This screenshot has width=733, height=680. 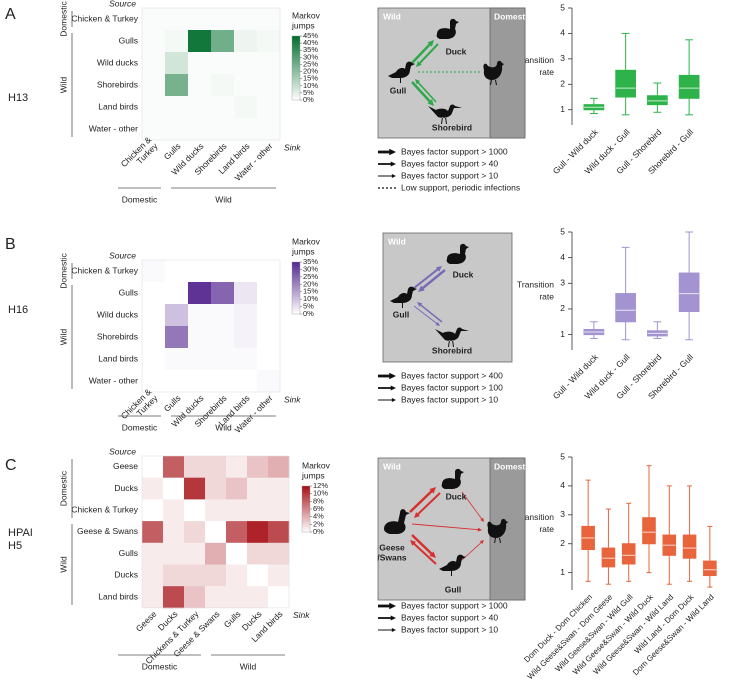 What do you see at coordinates (546, 529) in the screenshot?
I see `y-axis-label: rate` at bounding box center [546, 529].